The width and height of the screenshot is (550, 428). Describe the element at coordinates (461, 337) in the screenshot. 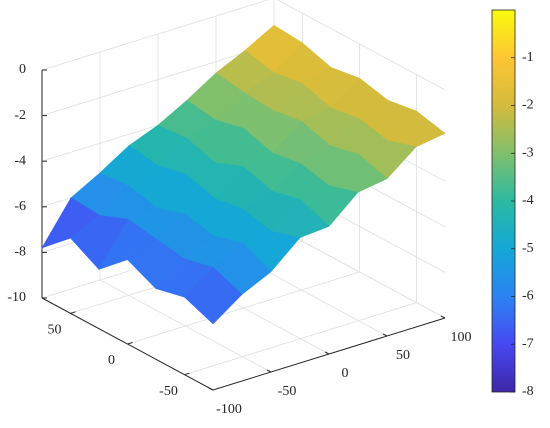

I see `x-tick-label: 100` at that location.